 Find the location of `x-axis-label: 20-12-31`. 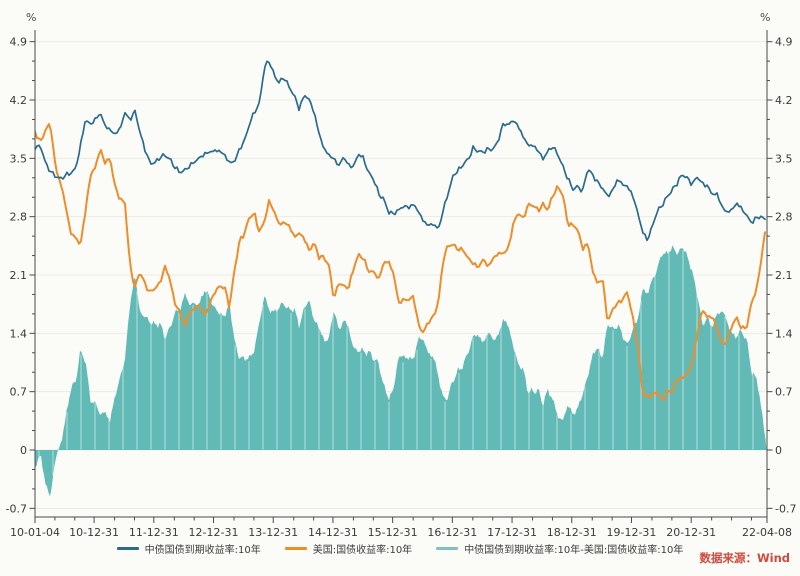

x-axis-label: 20-12-31 is located at coordinates (691, 532).